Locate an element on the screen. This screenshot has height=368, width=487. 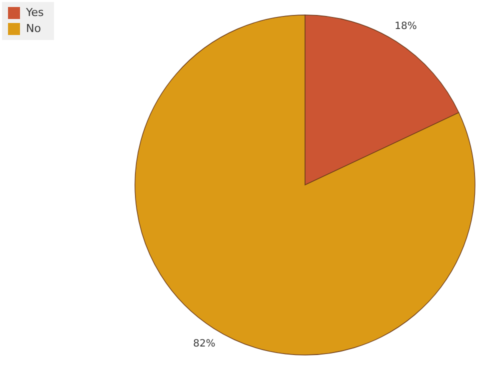
legend-label: Yes is located at coordinates (34, 13).